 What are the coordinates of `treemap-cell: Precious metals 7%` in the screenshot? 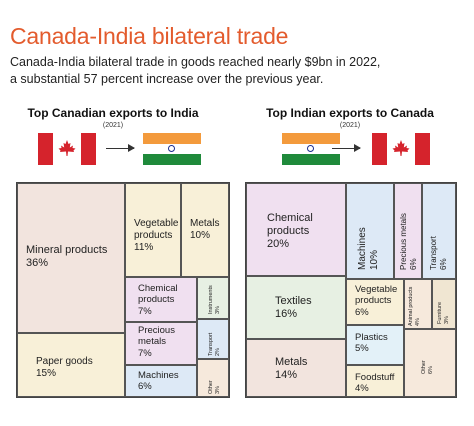 It's located at (161, 343).